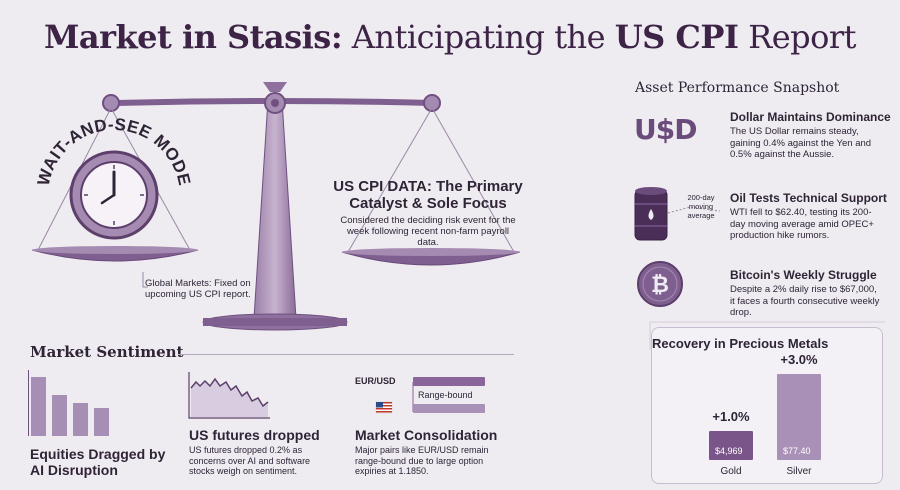 Image resolution: width=900 pixels, height=490 pixels. Describe the element at coordinates (375, 381) in the screenshot. I see `eurusd-pair-label: EUR/USD` at that location.